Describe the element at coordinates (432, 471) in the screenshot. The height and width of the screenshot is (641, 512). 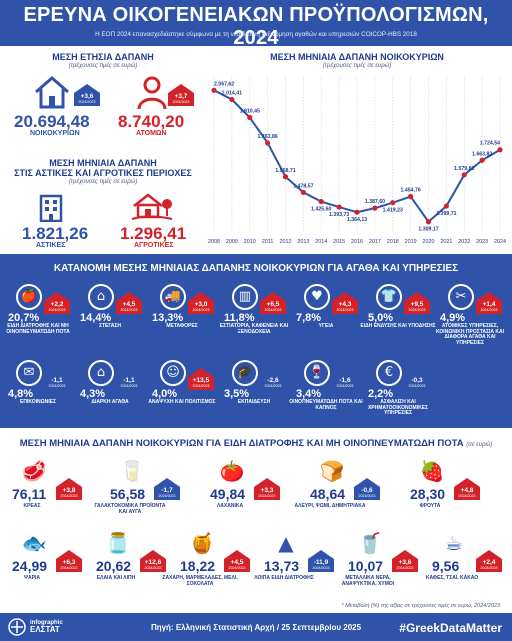
I see `fruit-icon: 🍓` at that location.